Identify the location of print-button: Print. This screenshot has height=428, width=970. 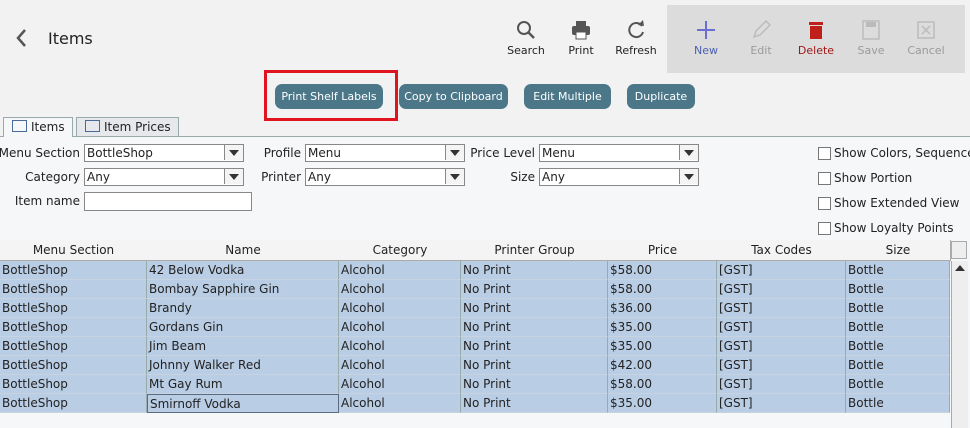
(581, 38).